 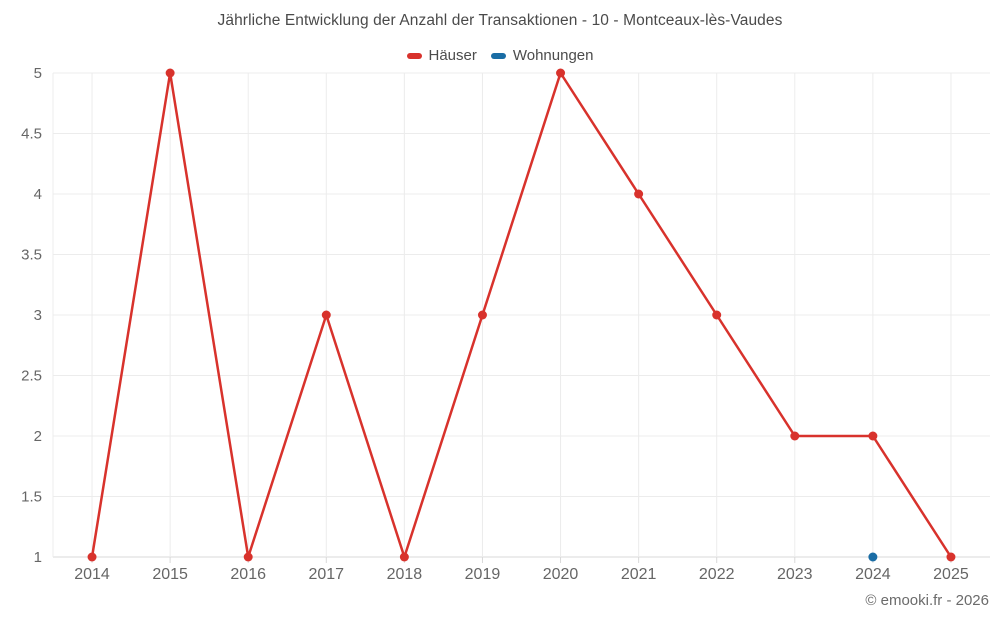 I want to click on data-point-häuser-2025, so click(x=951, y=557).